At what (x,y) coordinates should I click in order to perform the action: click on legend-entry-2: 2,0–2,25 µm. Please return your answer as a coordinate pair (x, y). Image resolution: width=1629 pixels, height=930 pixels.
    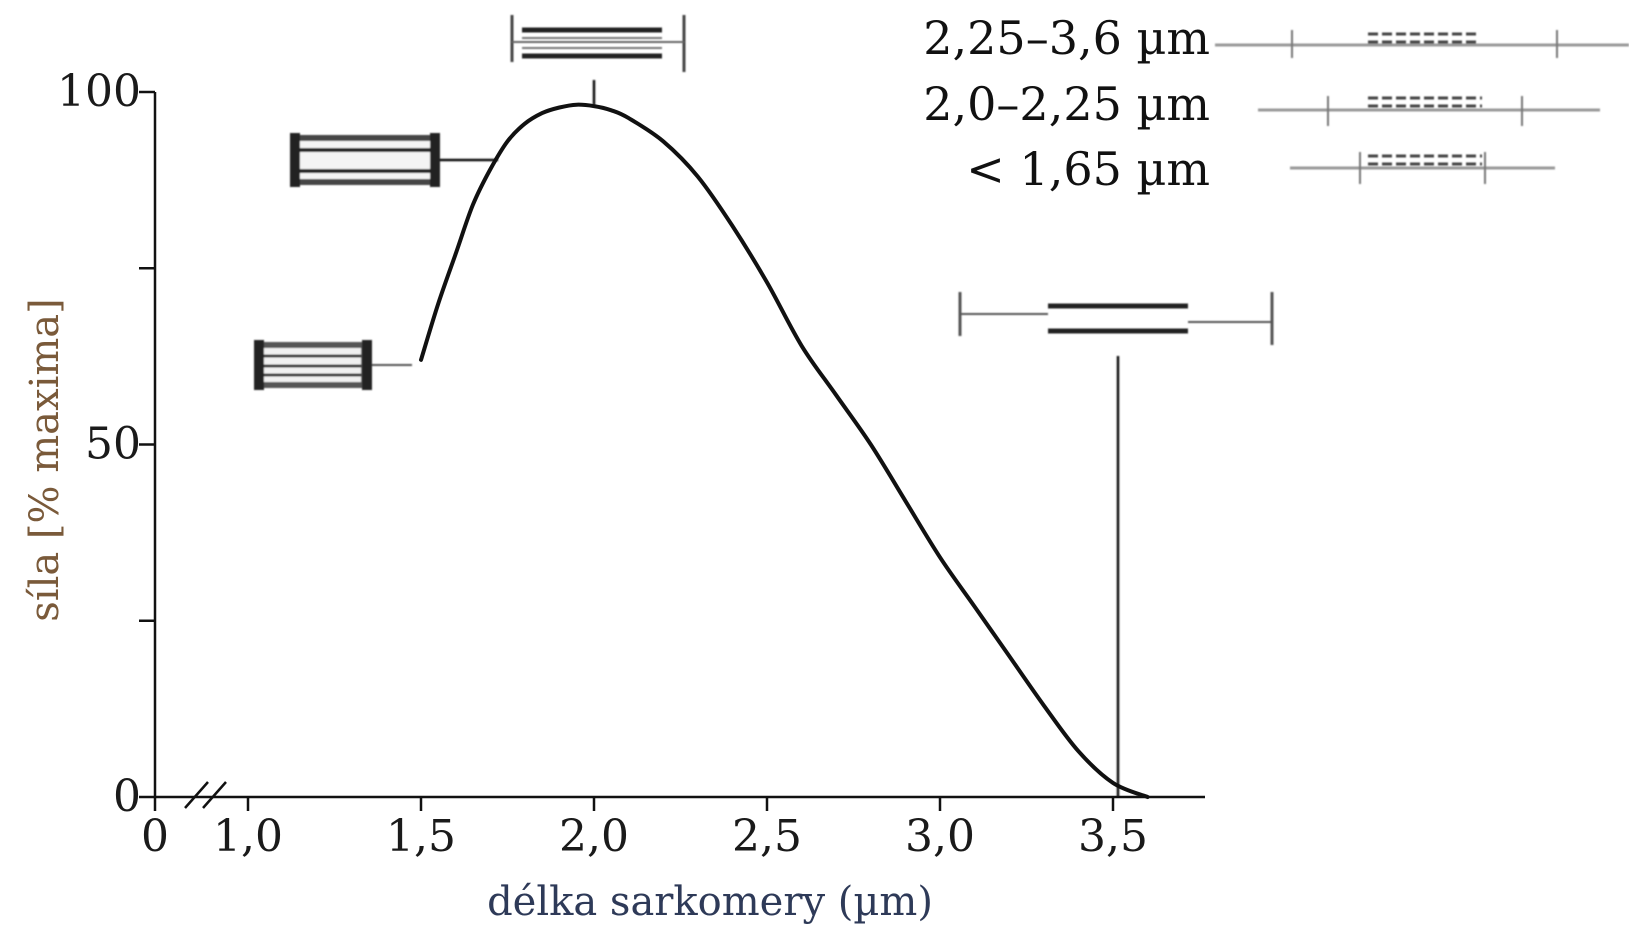
    Looking at the image, I should click on (1261, 104).